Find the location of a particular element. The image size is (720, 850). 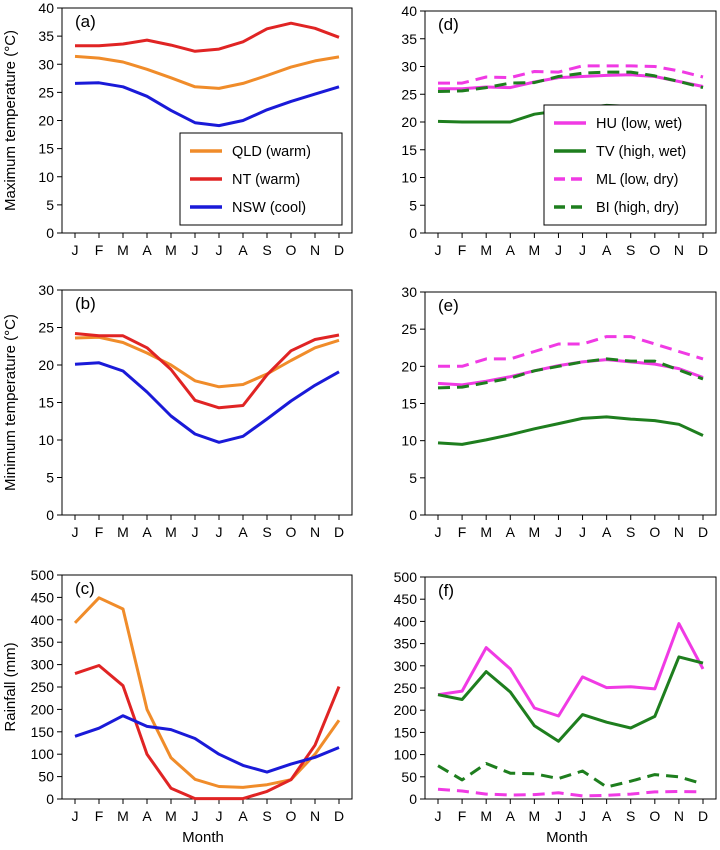

y-tick-label: 40 is located at coordinates (409, 11).